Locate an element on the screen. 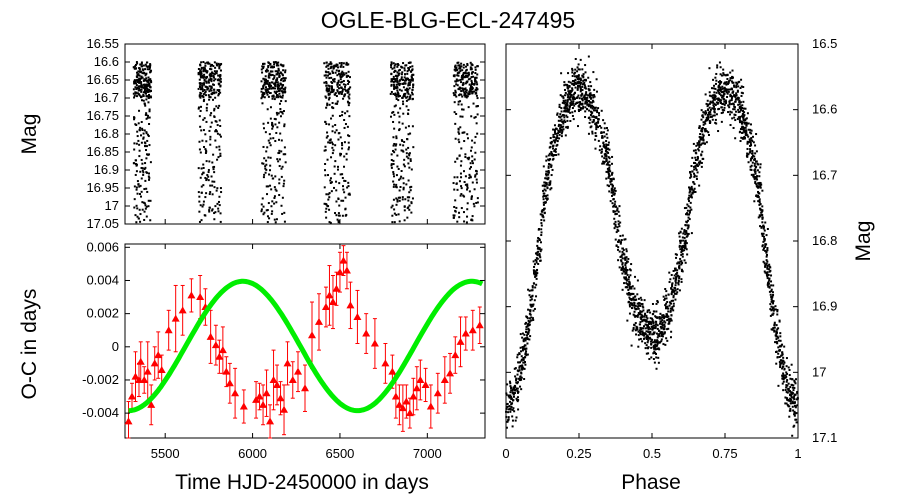 The image size is (900, 500). y-tick-label: 17 is located at coordinates (112, 205).